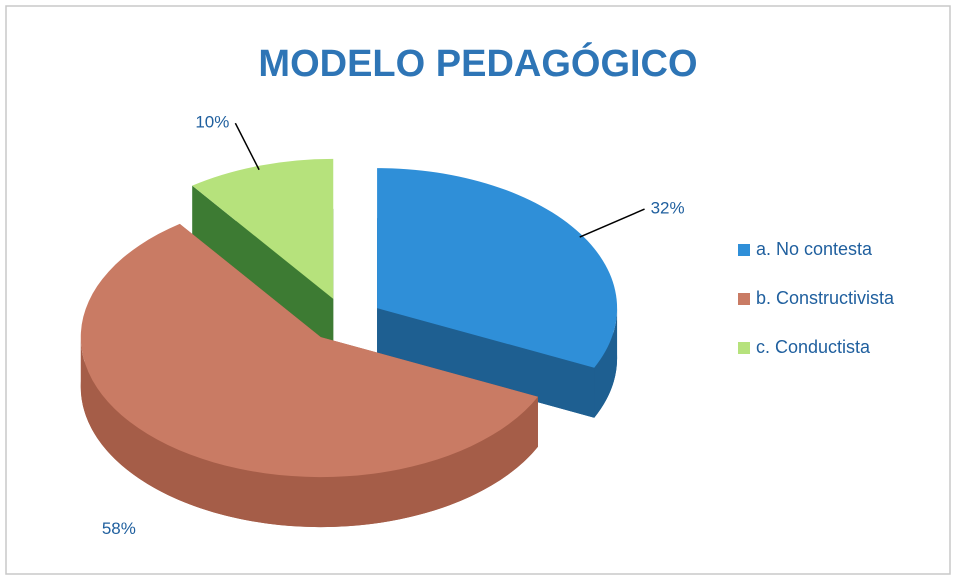 The height and width of the screenshot is (580, 956). What do you see at coordinates (813, 347) in the screenshot?
I see `legend-label: c. Conductista` at bounding box center [813, 347].